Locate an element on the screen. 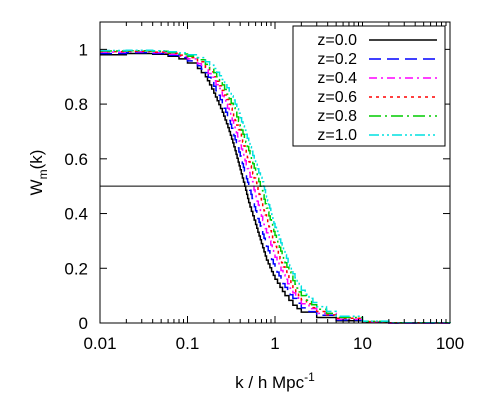 Image resolution: width=487 pixels, height=409 pixels. x-tick-label-0-01: 0.01 is located at coordinates (99, 343).